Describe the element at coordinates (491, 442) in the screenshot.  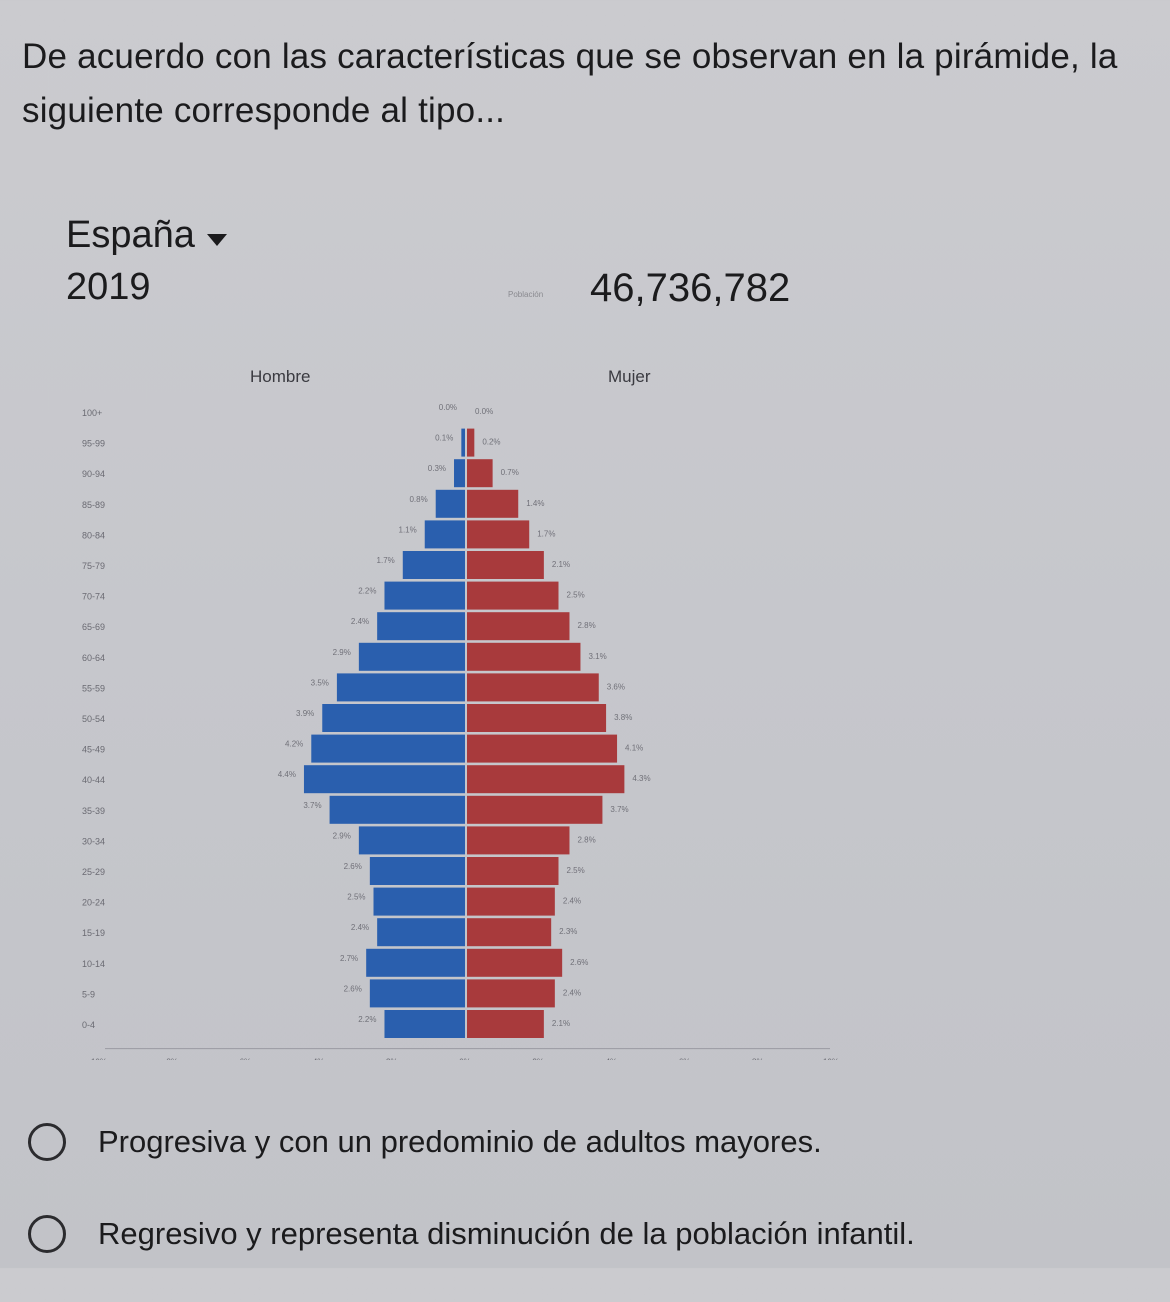
I see `data-label-mujer: 0.2%` at that location.